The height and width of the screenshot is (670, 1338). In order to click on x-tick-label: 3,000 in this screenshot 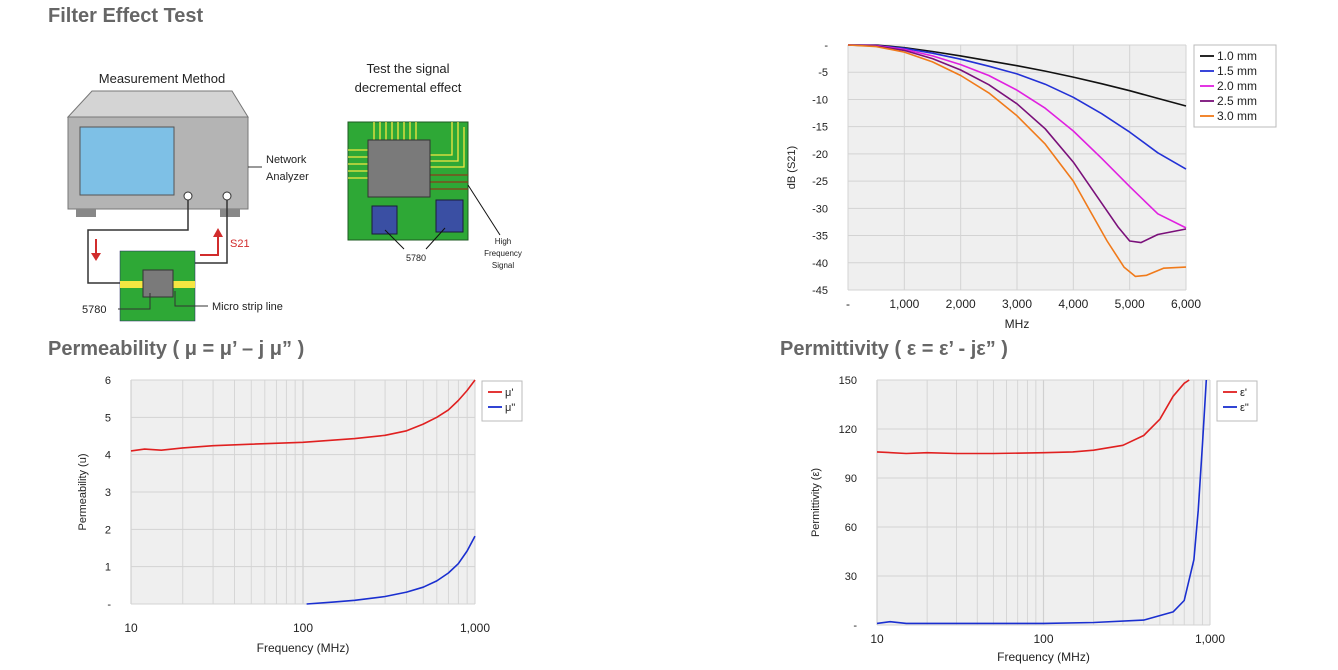, I will do `click(1017, 304)`.